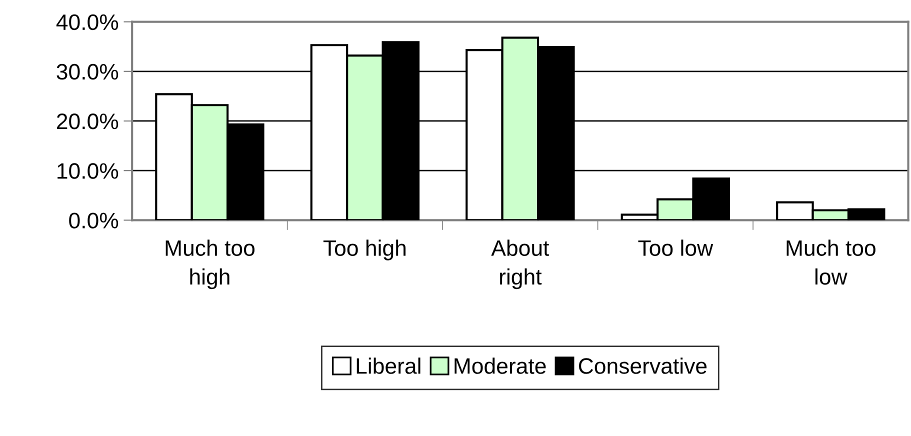 The height and width of the screenshot is (436, 911). Describe the element at coordinates (87, 72) in the screenshot. I see `y-tick-label: 30.0%` at that location.